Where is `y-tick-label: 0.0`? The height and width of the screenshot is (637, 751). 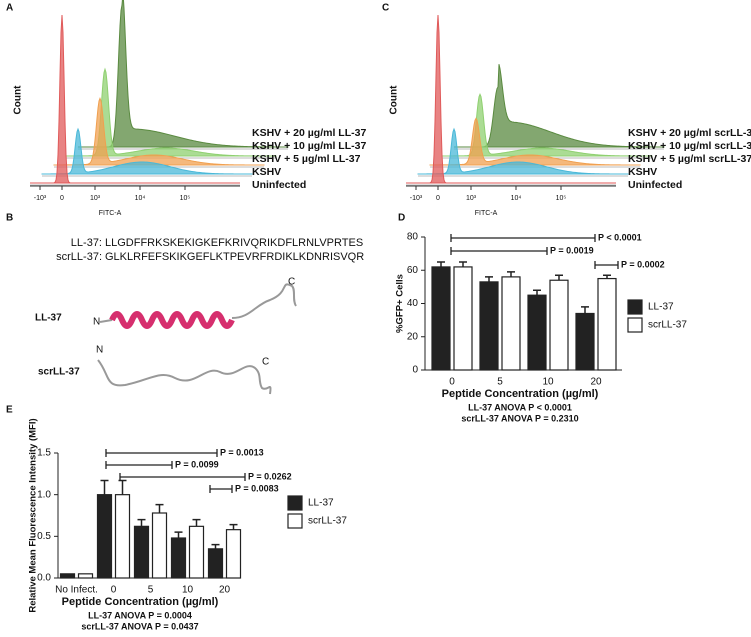
y-tick-label: 0.0 is located at coordinates (44, 578).